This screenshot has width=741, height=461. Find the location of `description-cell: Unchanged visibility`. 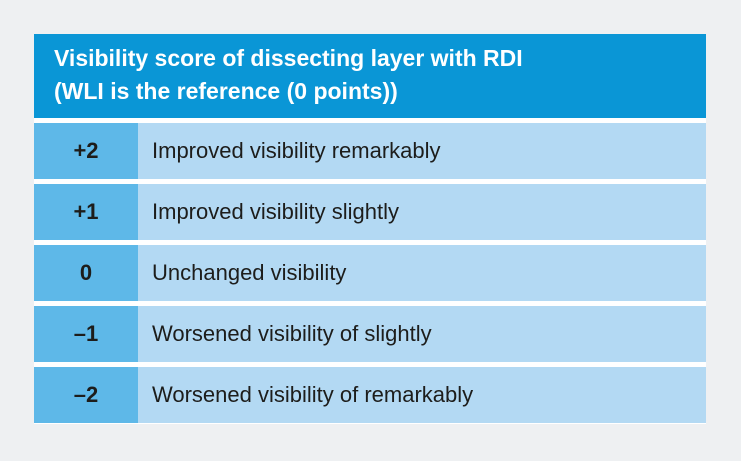

description-cell: Unchanged visibility is located at coordinates (422, 273).